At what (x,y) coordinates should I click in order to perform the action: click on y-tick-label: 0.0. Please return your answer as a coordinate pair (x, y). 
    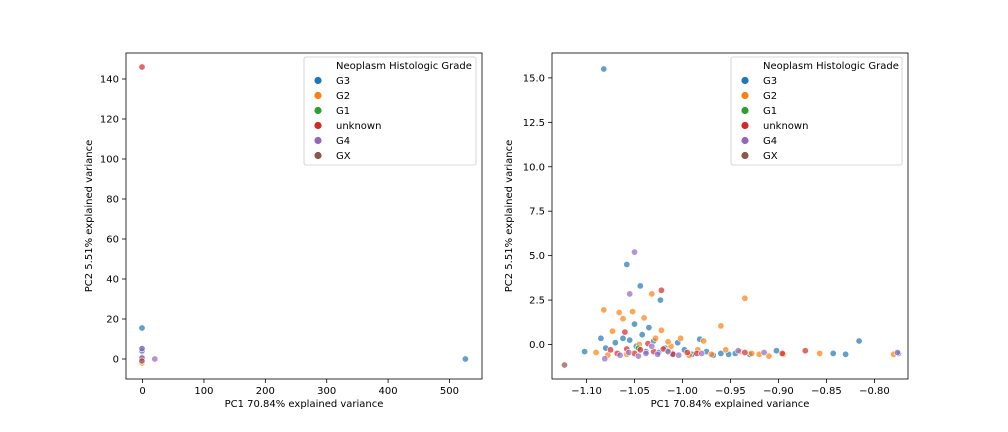
    Looking at the image, I should click on (537, 345).